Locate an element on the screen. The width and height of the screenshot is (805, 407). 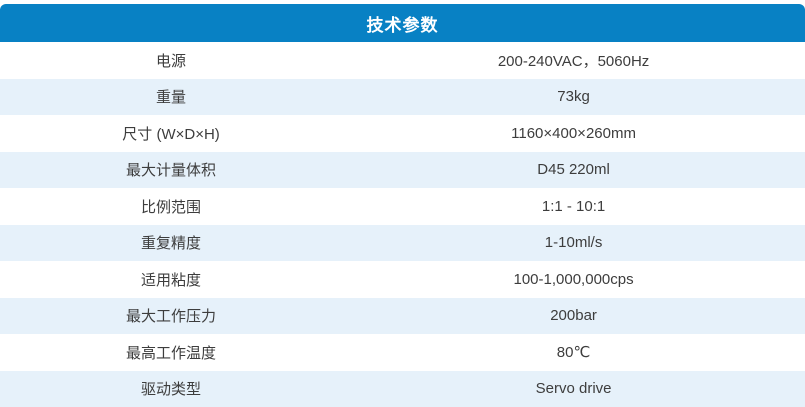
spec-label: 重复精度 is located at coordinates (171, 244).